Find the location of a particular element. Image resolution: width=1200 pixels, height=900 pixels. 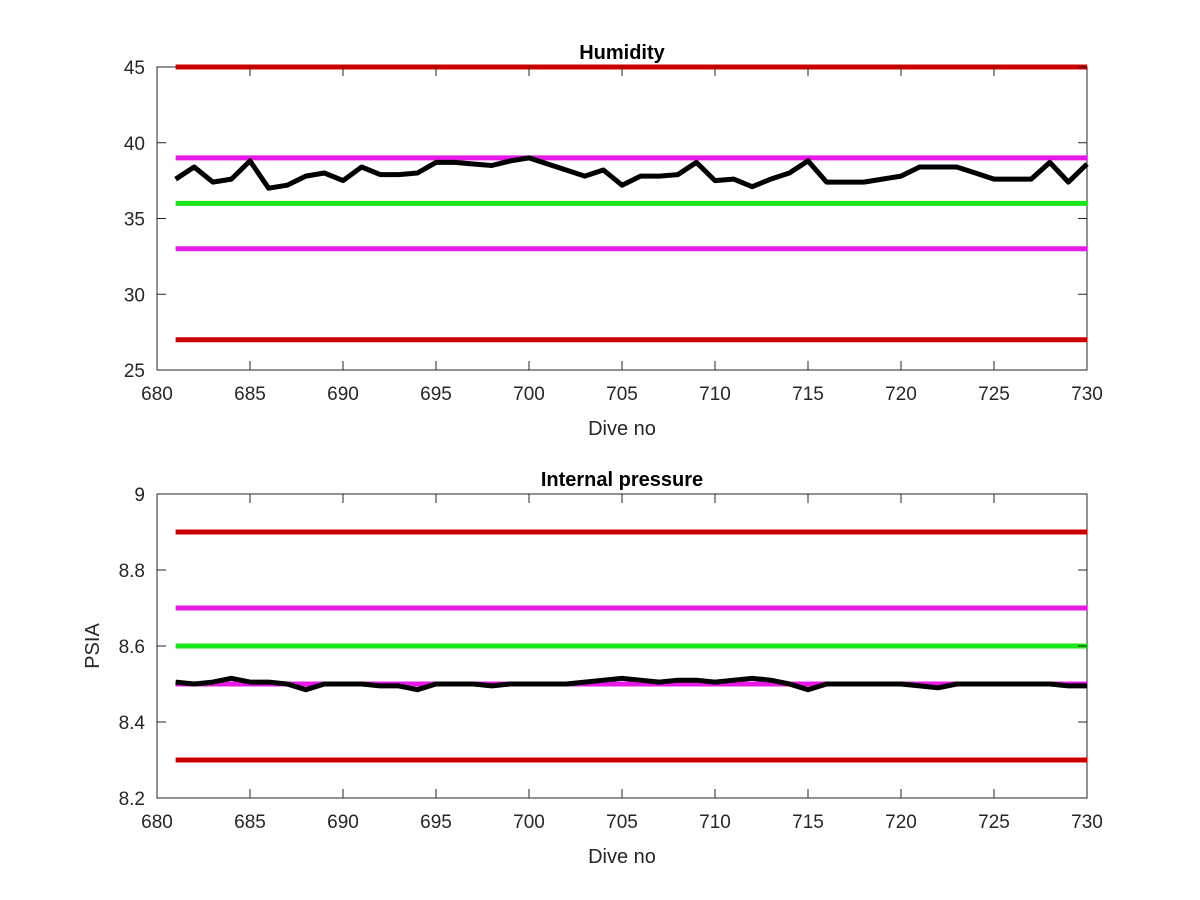

humidity-y-tick-label: 25 is located at coordinates (134, 371).